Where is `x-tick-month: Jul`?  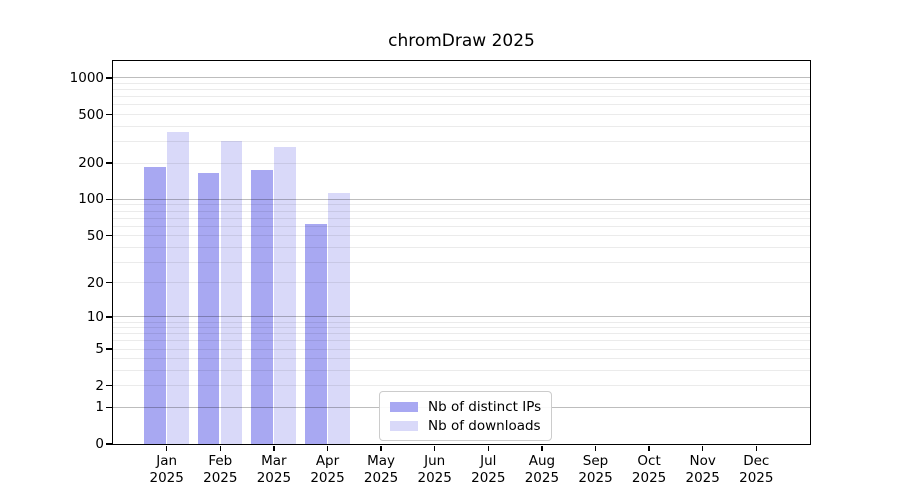
x-tick-month: Jul is located at coordinates (488, 461).